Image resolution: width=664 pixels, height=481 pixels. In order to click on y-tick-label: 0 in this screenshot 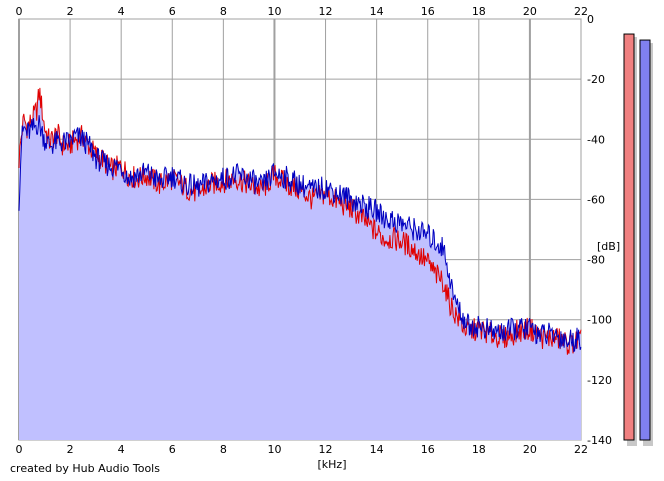, I will do `click(590, 19)`.